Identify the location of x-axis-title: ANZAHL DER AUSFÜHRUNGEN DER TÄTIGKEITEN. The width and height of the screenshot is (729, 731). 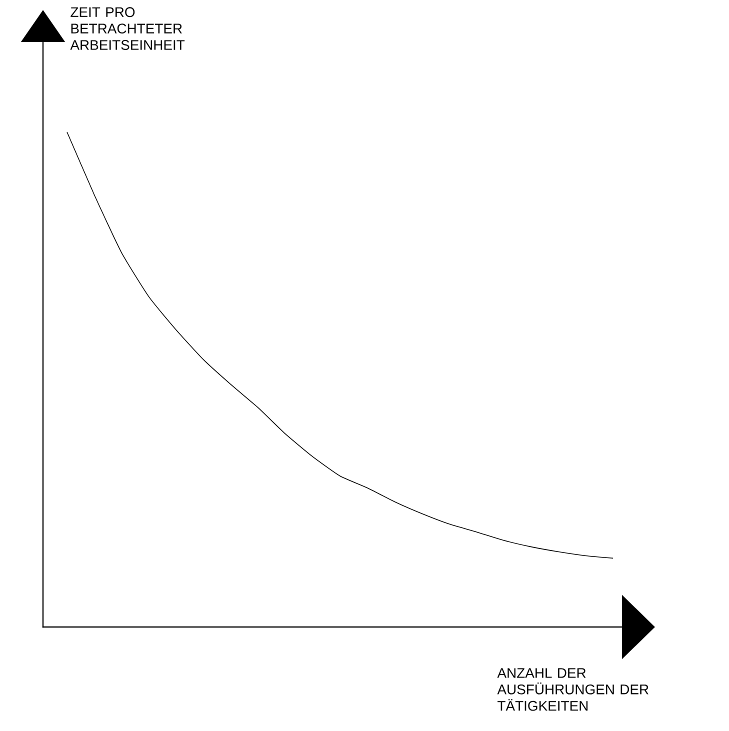
(572, 689).